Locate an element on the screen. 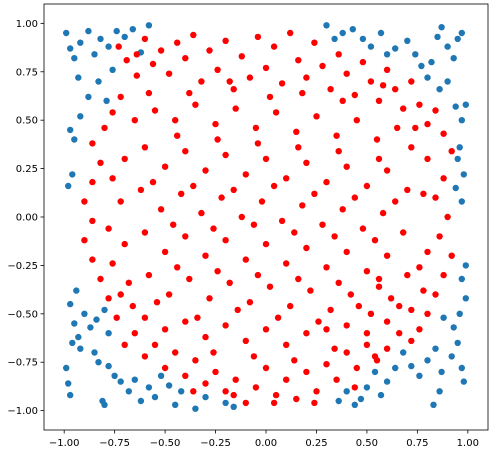  y-axis: −1.00 −0.75 −0.50 −0.25 0.00 0.25 0.50 0.75 1.00 is located at coordinates (25, 218).